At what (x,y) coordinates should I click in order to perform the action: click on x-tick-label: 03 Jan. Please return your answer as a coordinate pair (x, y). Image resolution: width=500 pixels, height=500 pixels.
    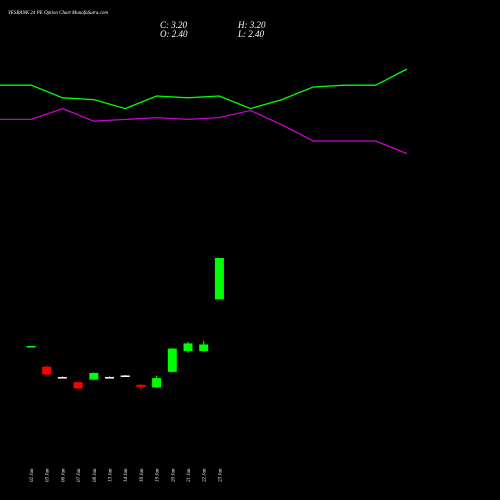
    Looking at the image, I should click on (48, 475).